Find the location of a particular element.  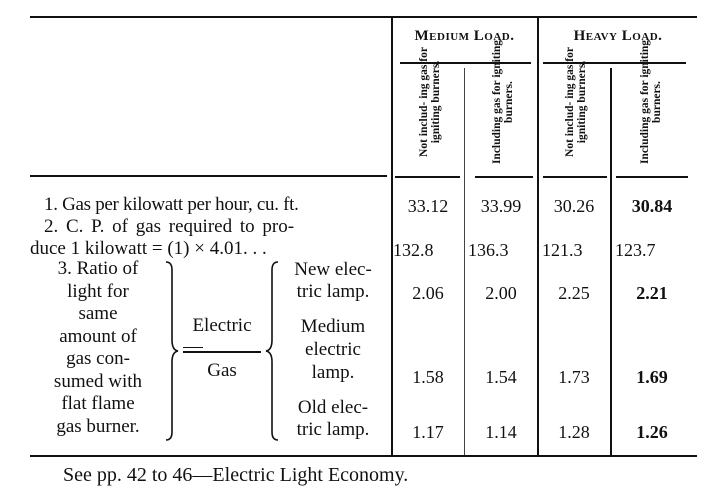

sub-row-medium-lamp-label: Medium electric lamp. is located at coordinates (333, 349).